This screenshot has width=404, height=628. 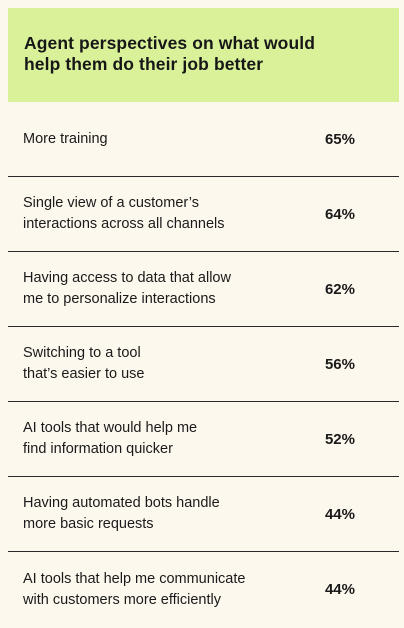 What do you see at coordinates (339, 439) in the screenshot?
I see `row-value: 52%` at bounding box center [339, 439].